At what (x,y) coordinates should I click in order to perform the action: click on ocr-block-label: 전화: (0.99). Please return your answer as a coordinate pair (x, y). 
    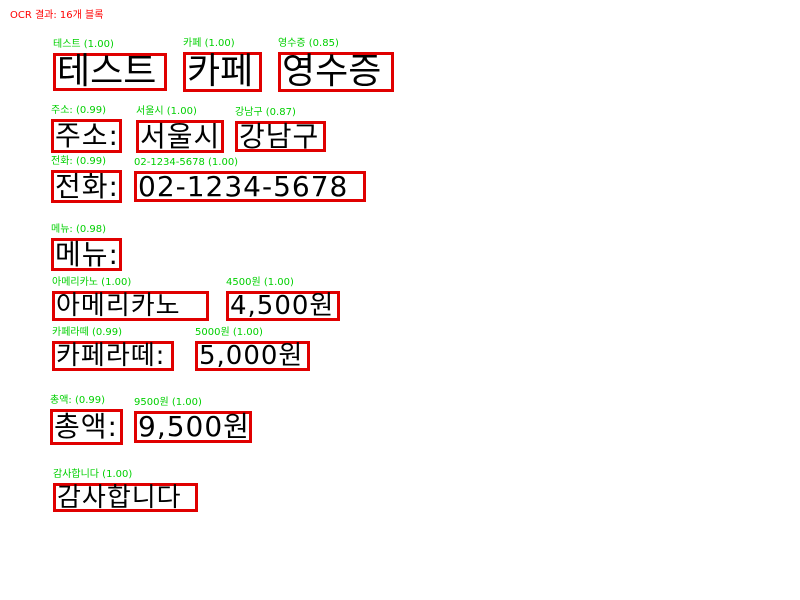
    Looking at the image, I should click on (79, 161).